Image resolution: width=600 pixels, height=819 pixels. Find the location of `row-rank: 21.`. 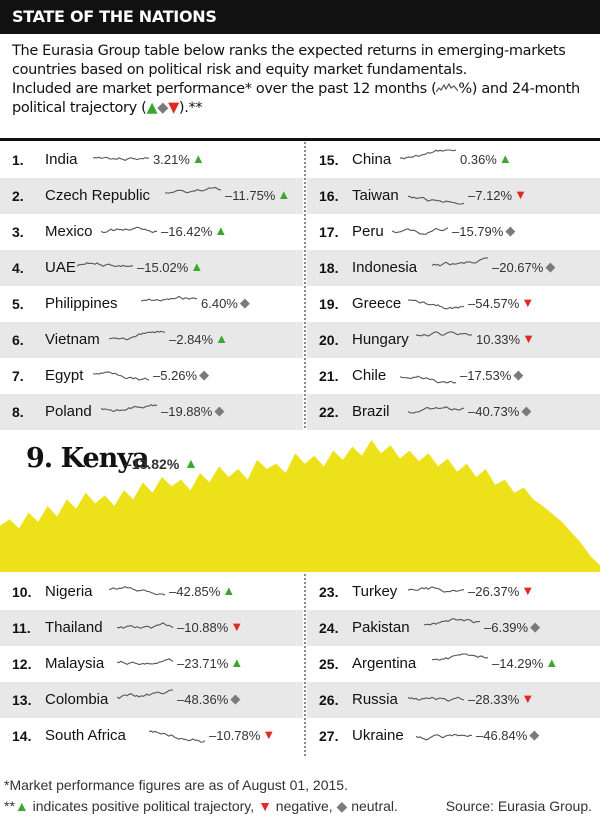

row-rank: 21. is located at coordinates (329, 376).